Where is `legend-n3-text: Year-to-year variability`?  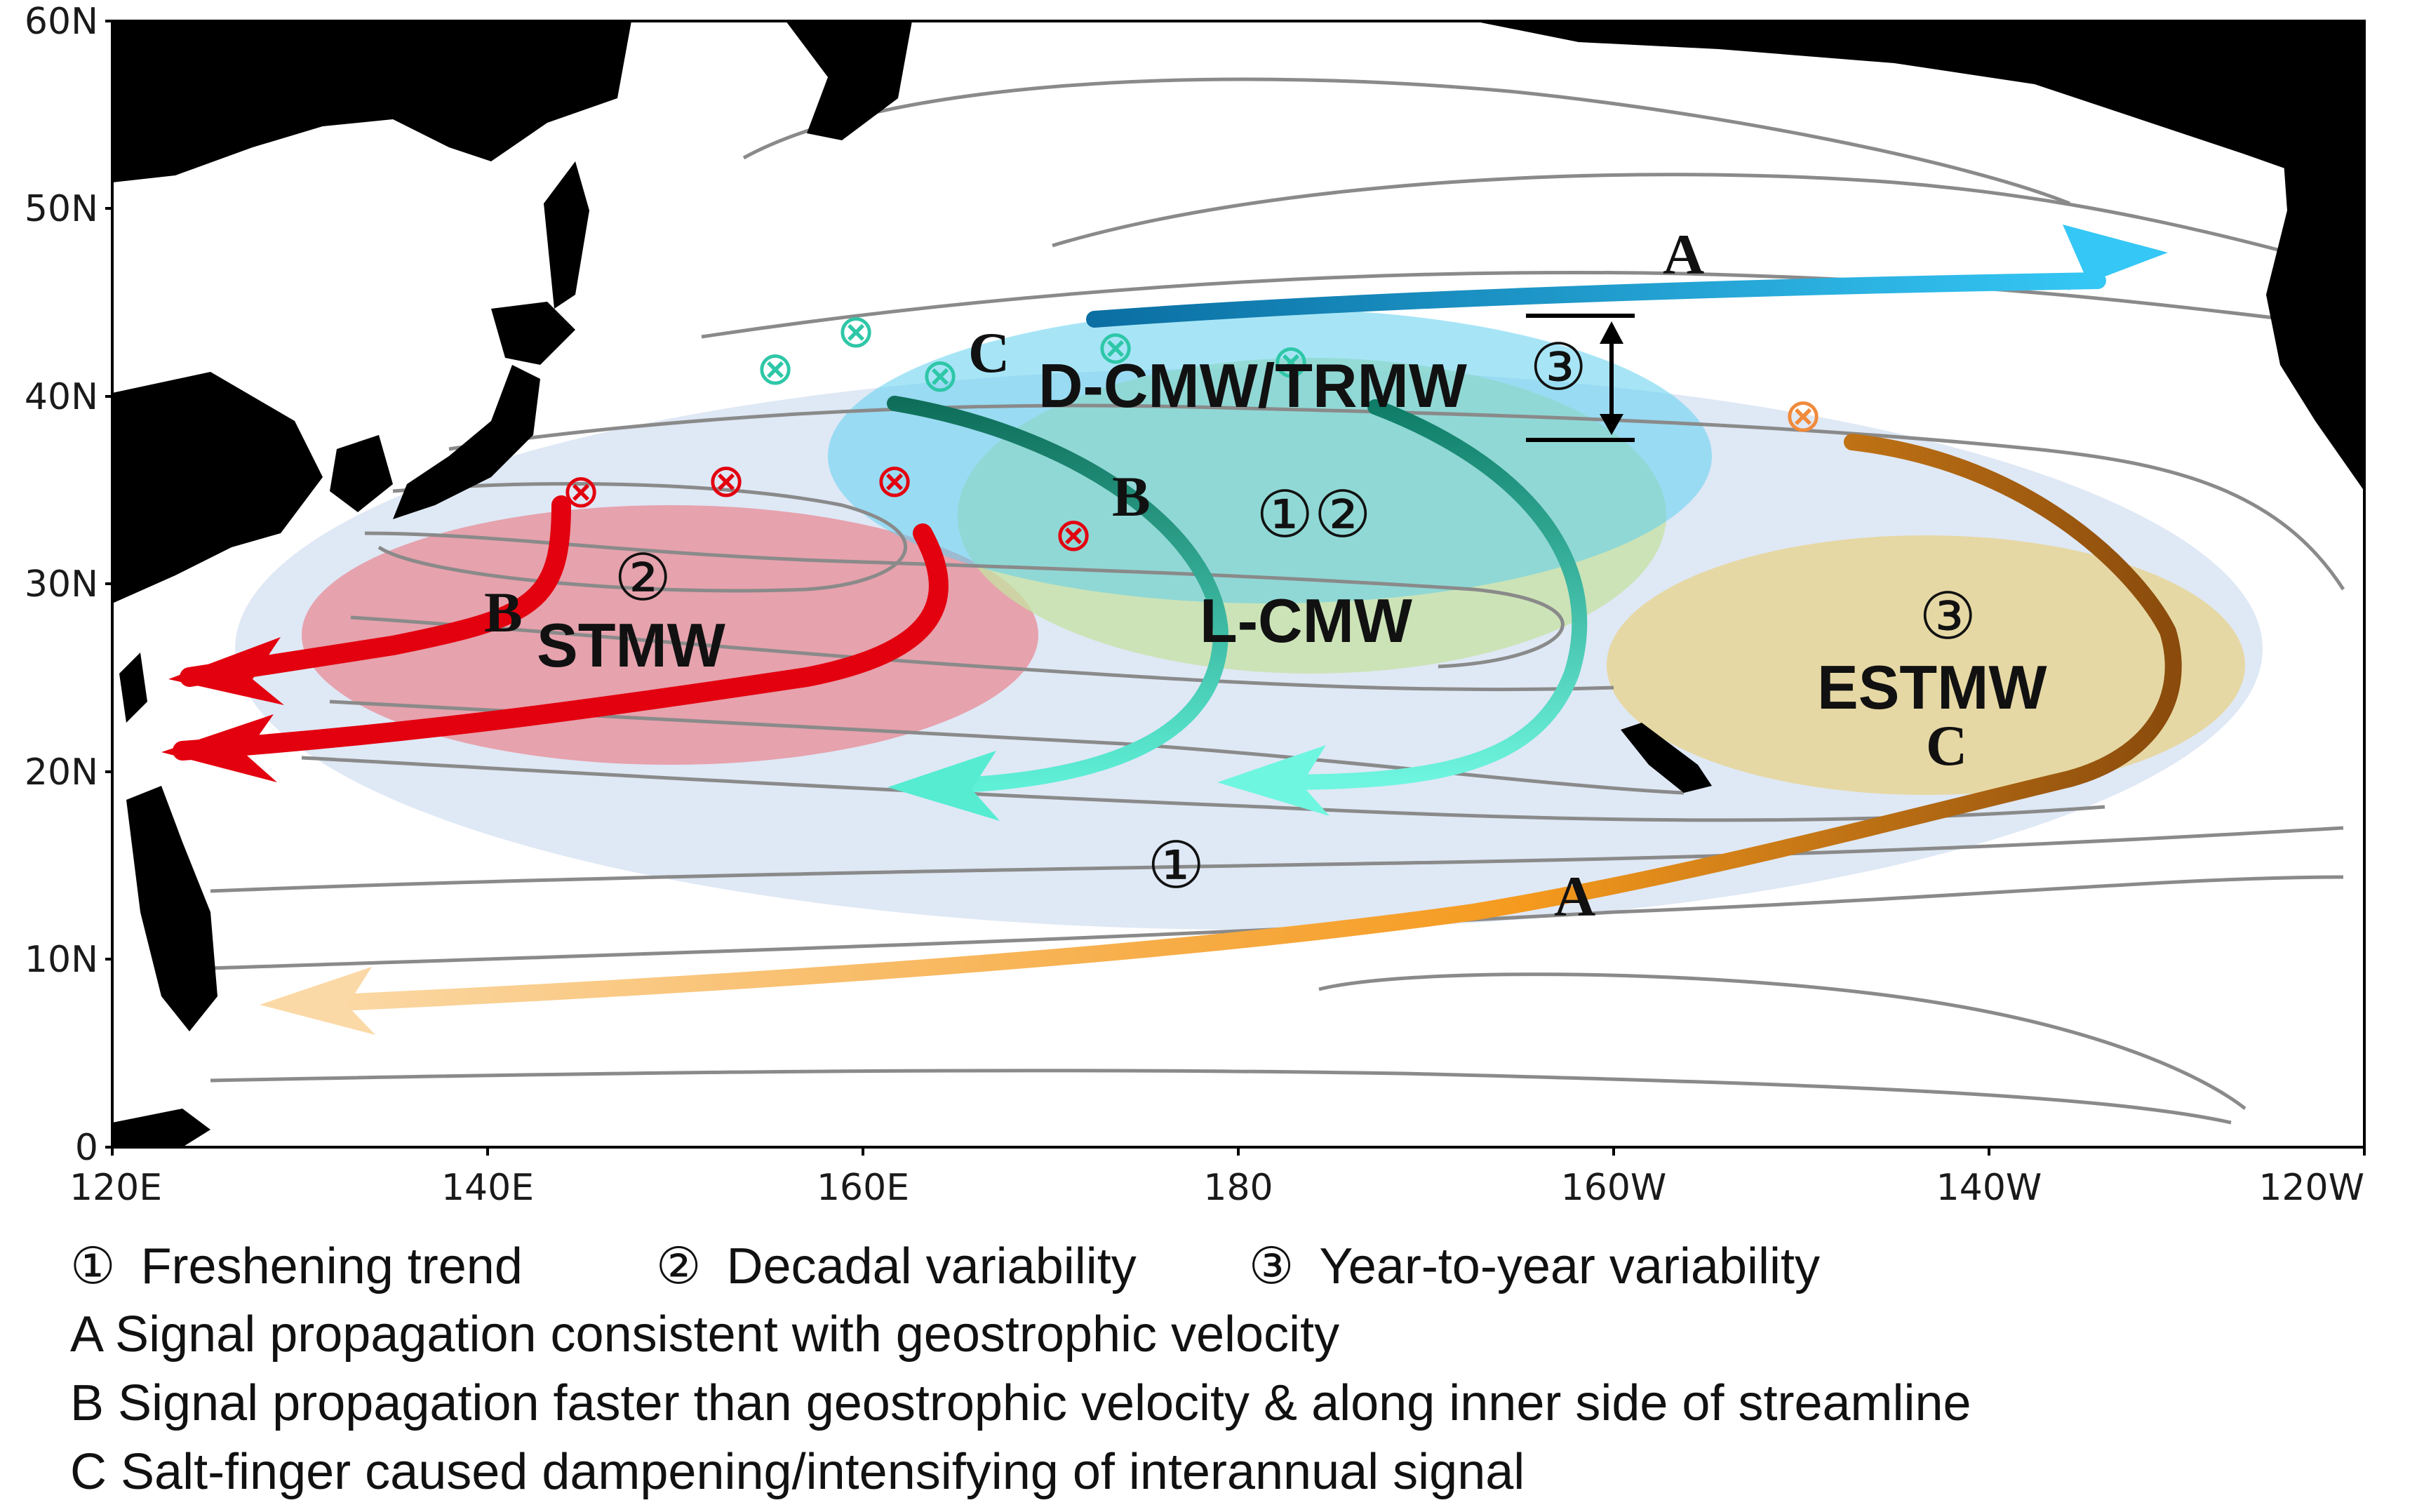 legend-n3-text: Year-to-year variability is located at coordinates (1569, 1266).